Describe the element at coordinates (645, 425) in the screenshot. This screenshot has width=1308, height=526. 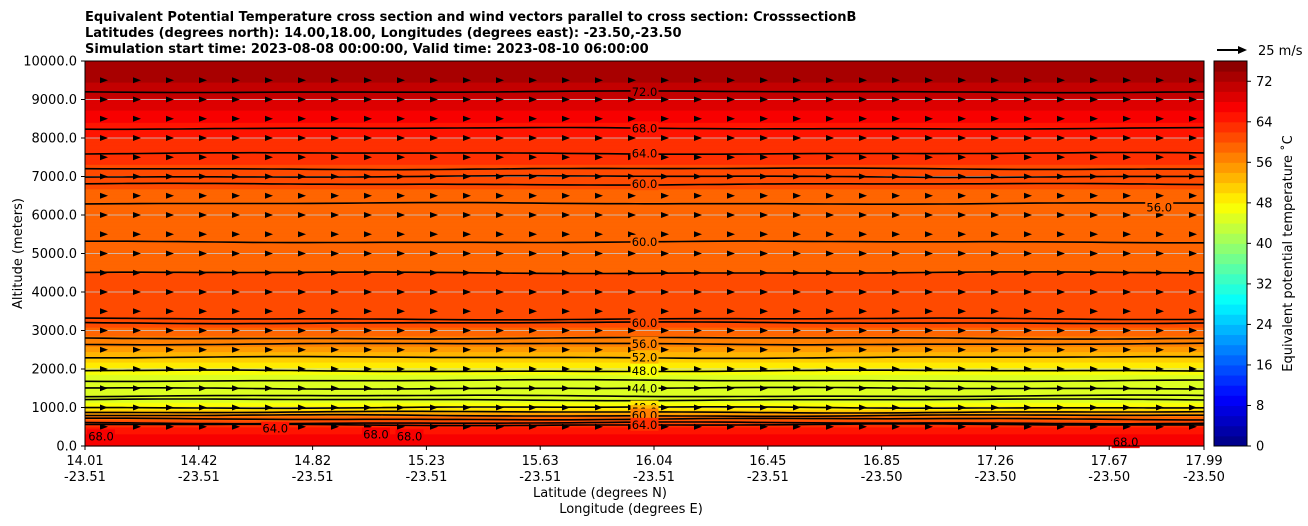
I see `contour-label: 64.0` at that location.